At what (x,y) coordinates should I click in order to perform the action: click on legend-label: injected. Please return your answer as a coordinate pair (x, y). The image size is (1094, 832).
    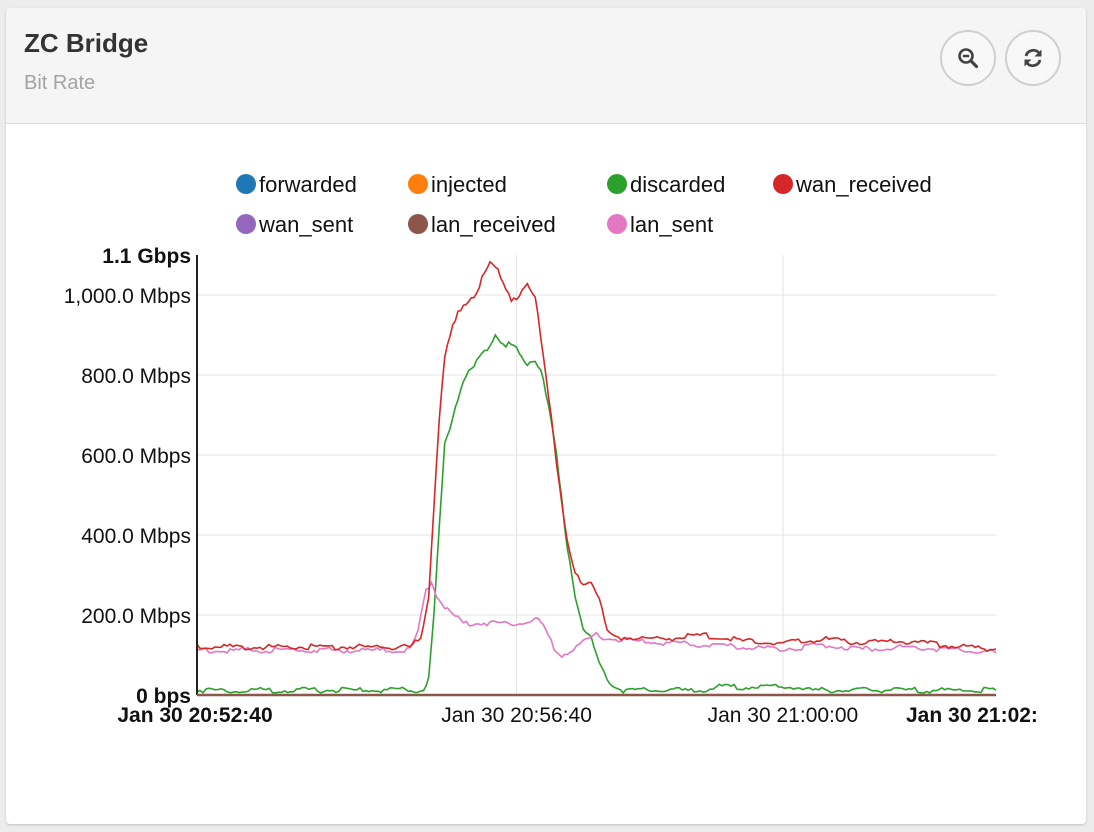
    Looking at the image, I should click on (469, 184).